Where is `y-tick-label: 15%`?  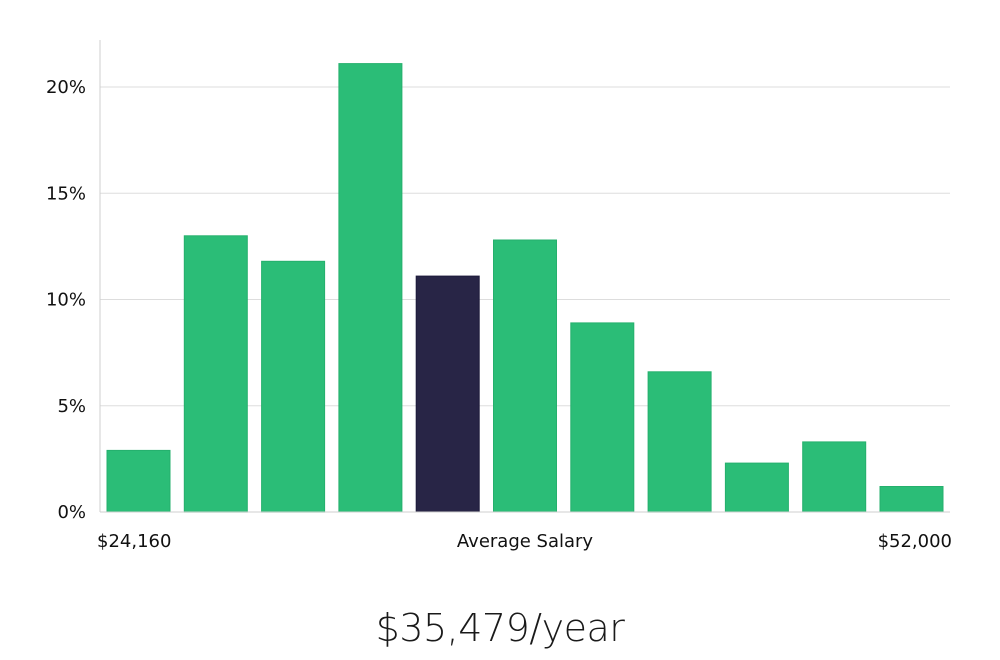 y-tick-label: 15% is located at coordinates (66, 193).